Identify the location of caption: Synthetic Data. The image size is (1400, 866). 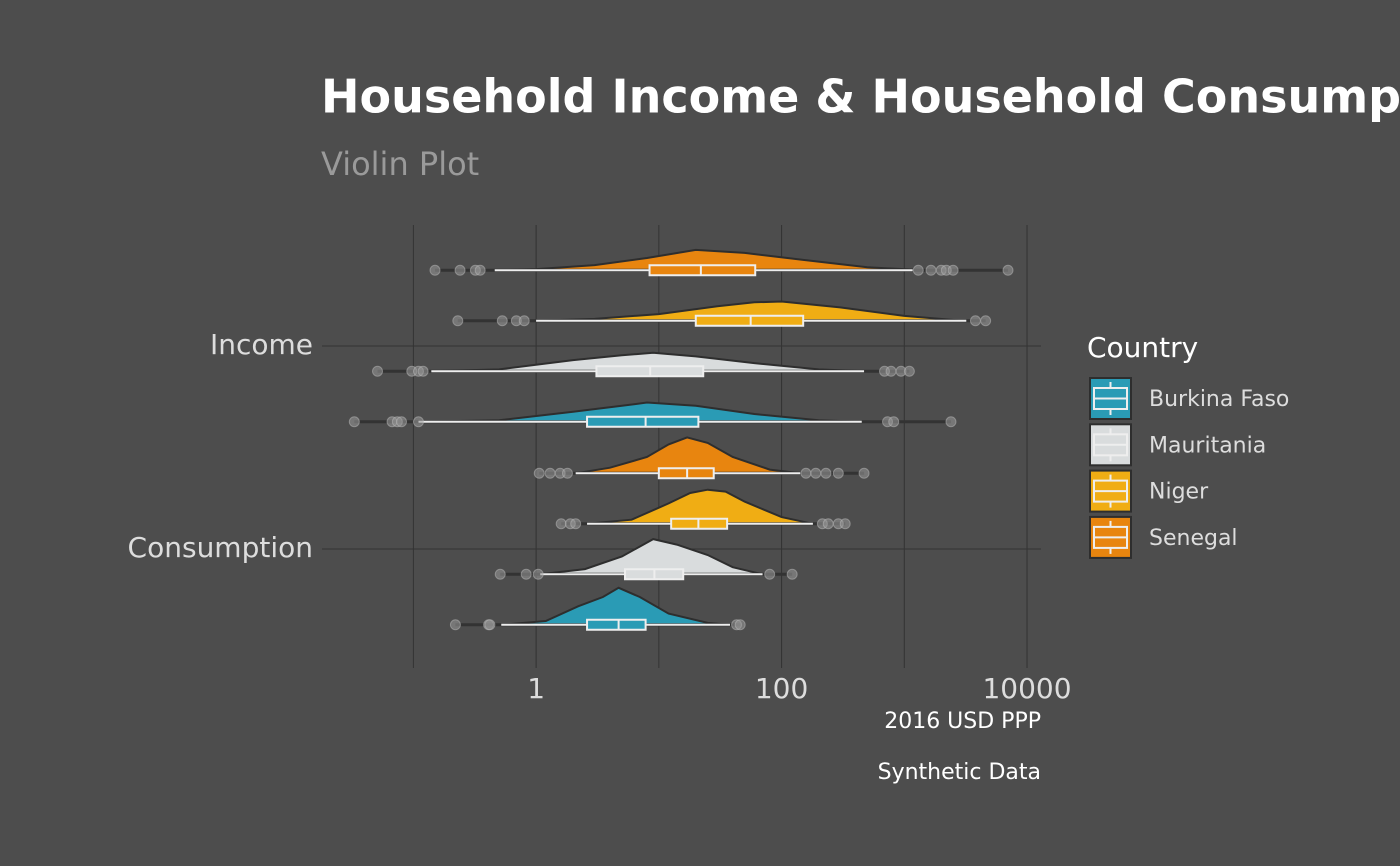
(959, 772).